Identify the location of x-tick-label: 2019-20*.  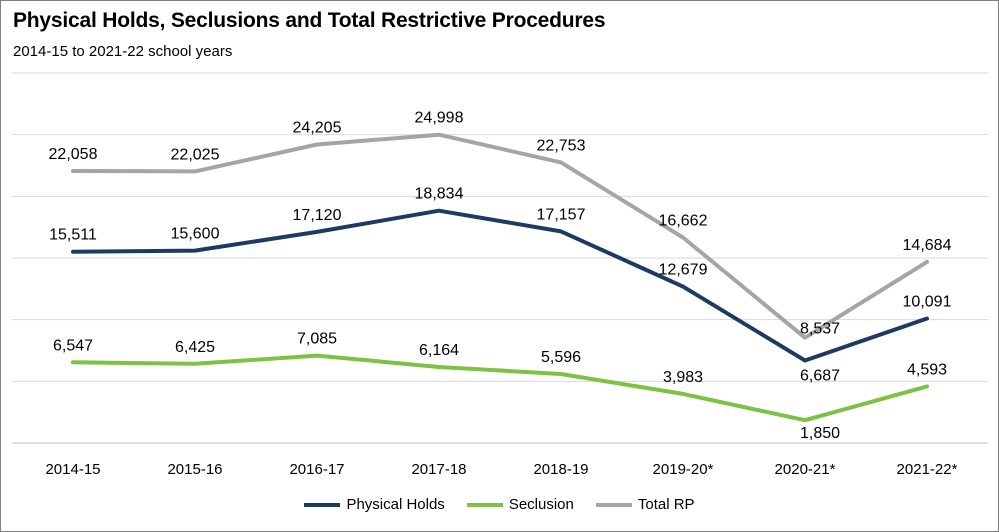
(683, 469).